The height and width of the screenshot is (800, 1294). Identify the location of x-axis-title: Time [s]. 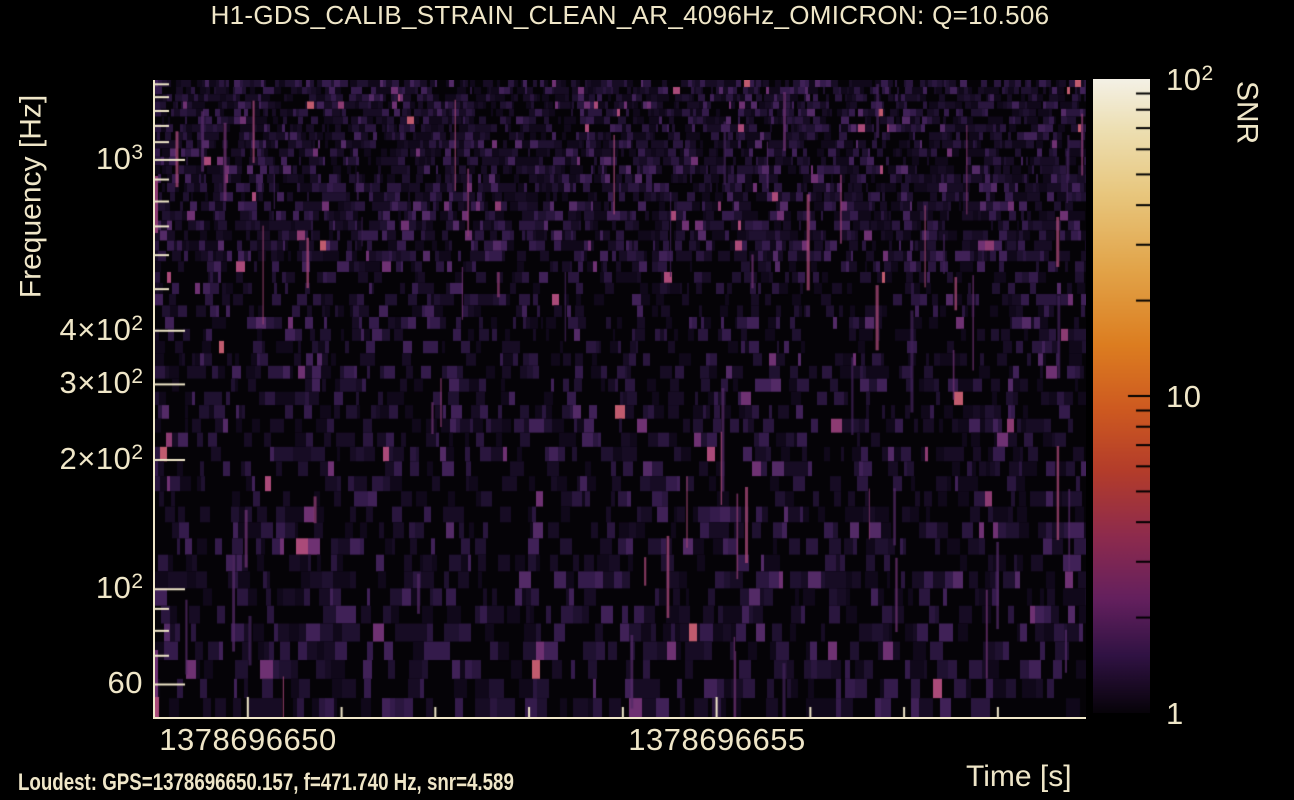
(1019, 776).